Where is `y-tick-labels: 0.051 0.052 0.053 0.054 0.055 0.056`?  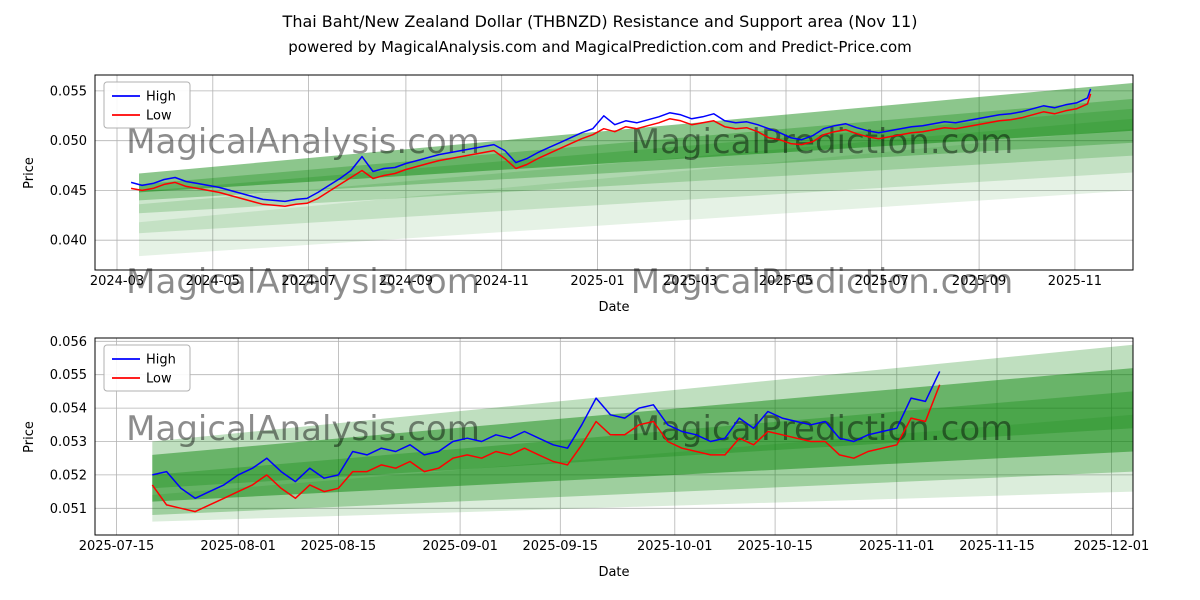
y-tick-labels: 0.051 0.052 0.053 0.054 0.055 0.056 is located at coordinates (68, 426).